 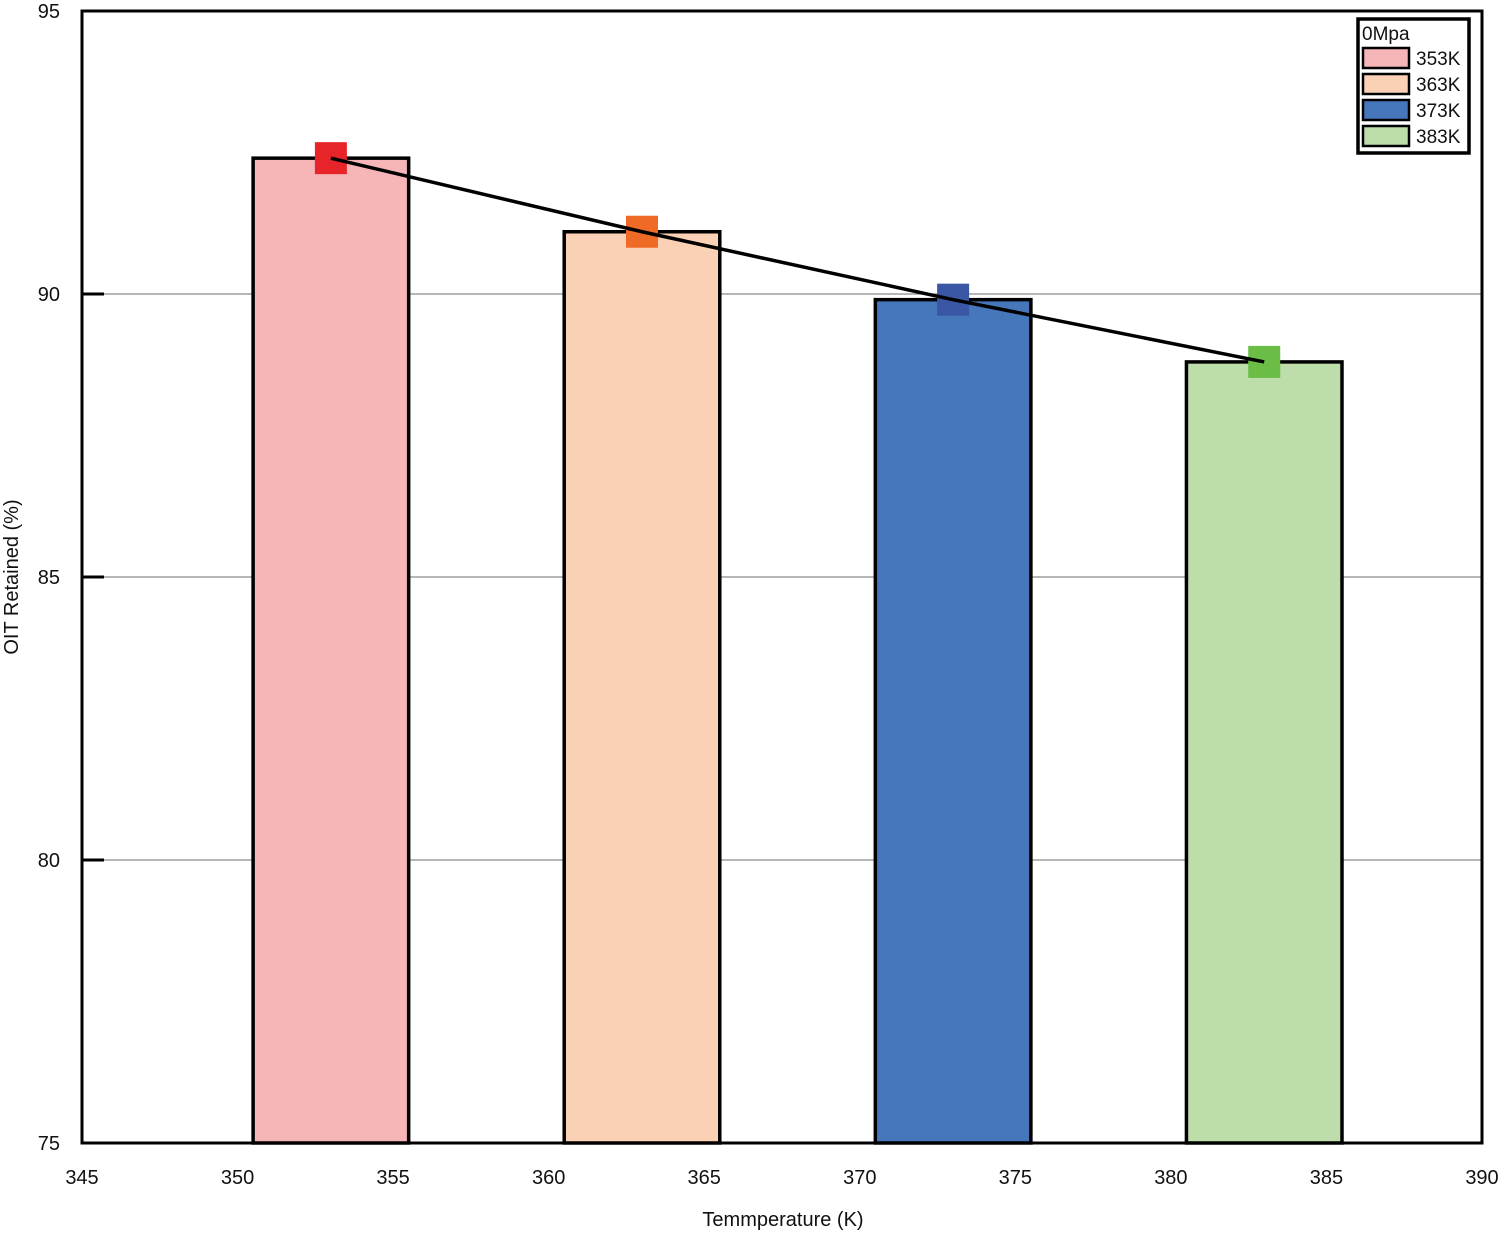 I want to click on trend-line-series, so click(x=797, y=260).